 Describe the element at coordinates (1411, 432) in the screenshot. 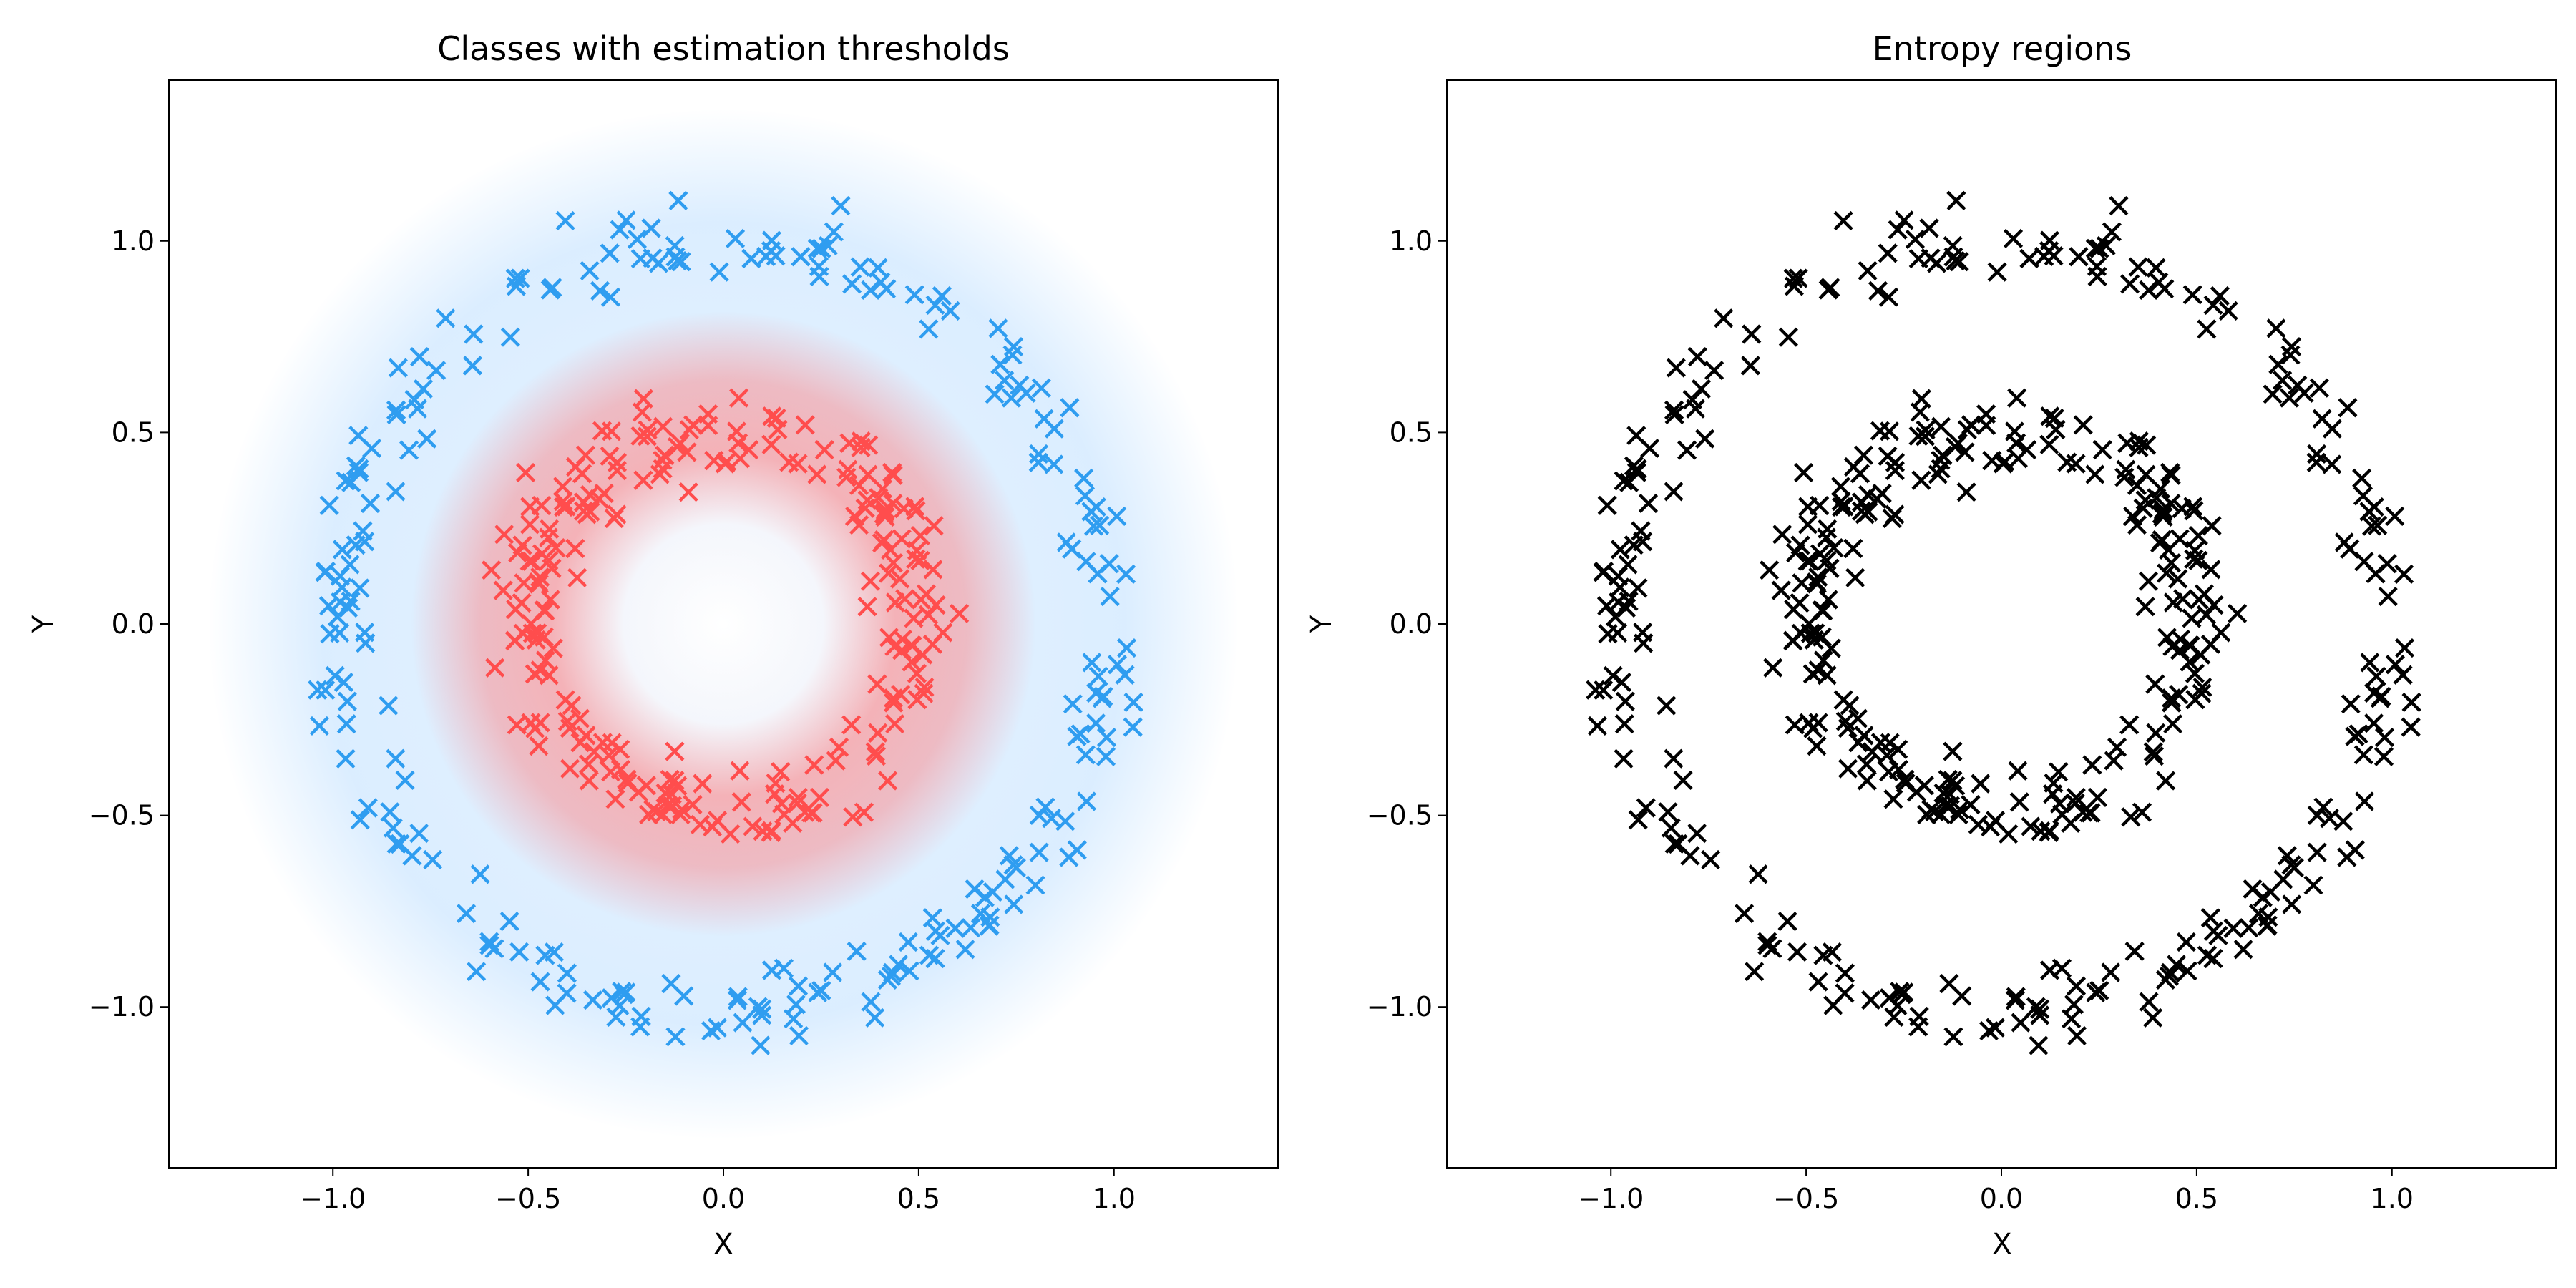

I see `y-tick-label: 0.5` at that location.